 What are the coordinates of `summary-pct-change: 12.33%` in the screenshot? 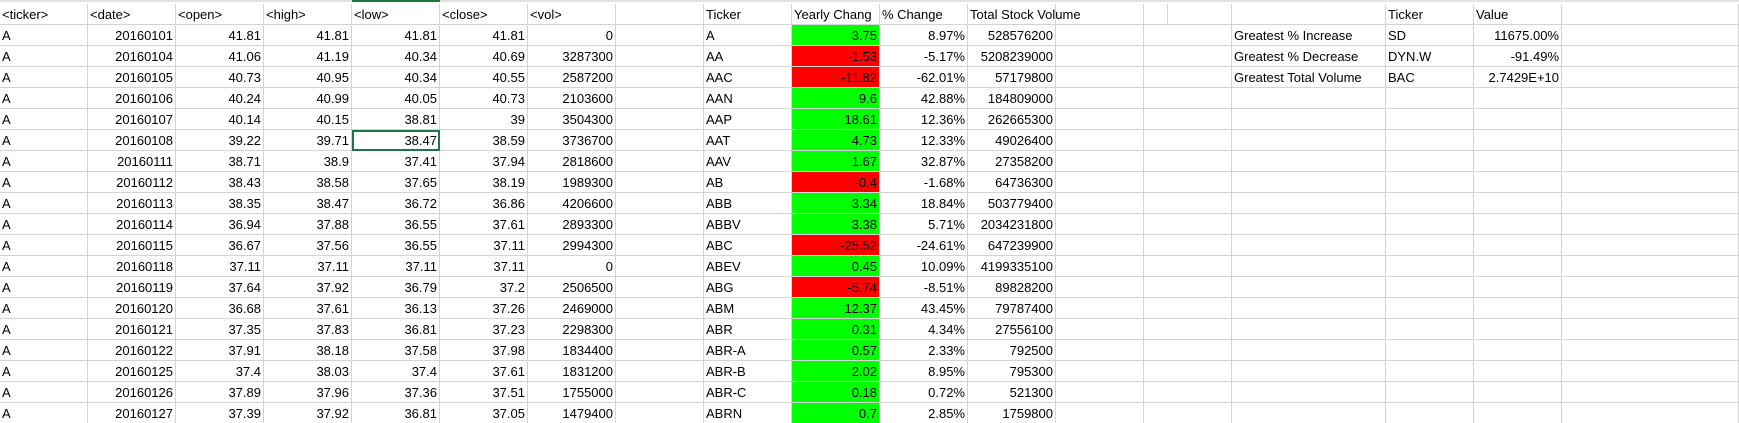 It's located at (924, 140).